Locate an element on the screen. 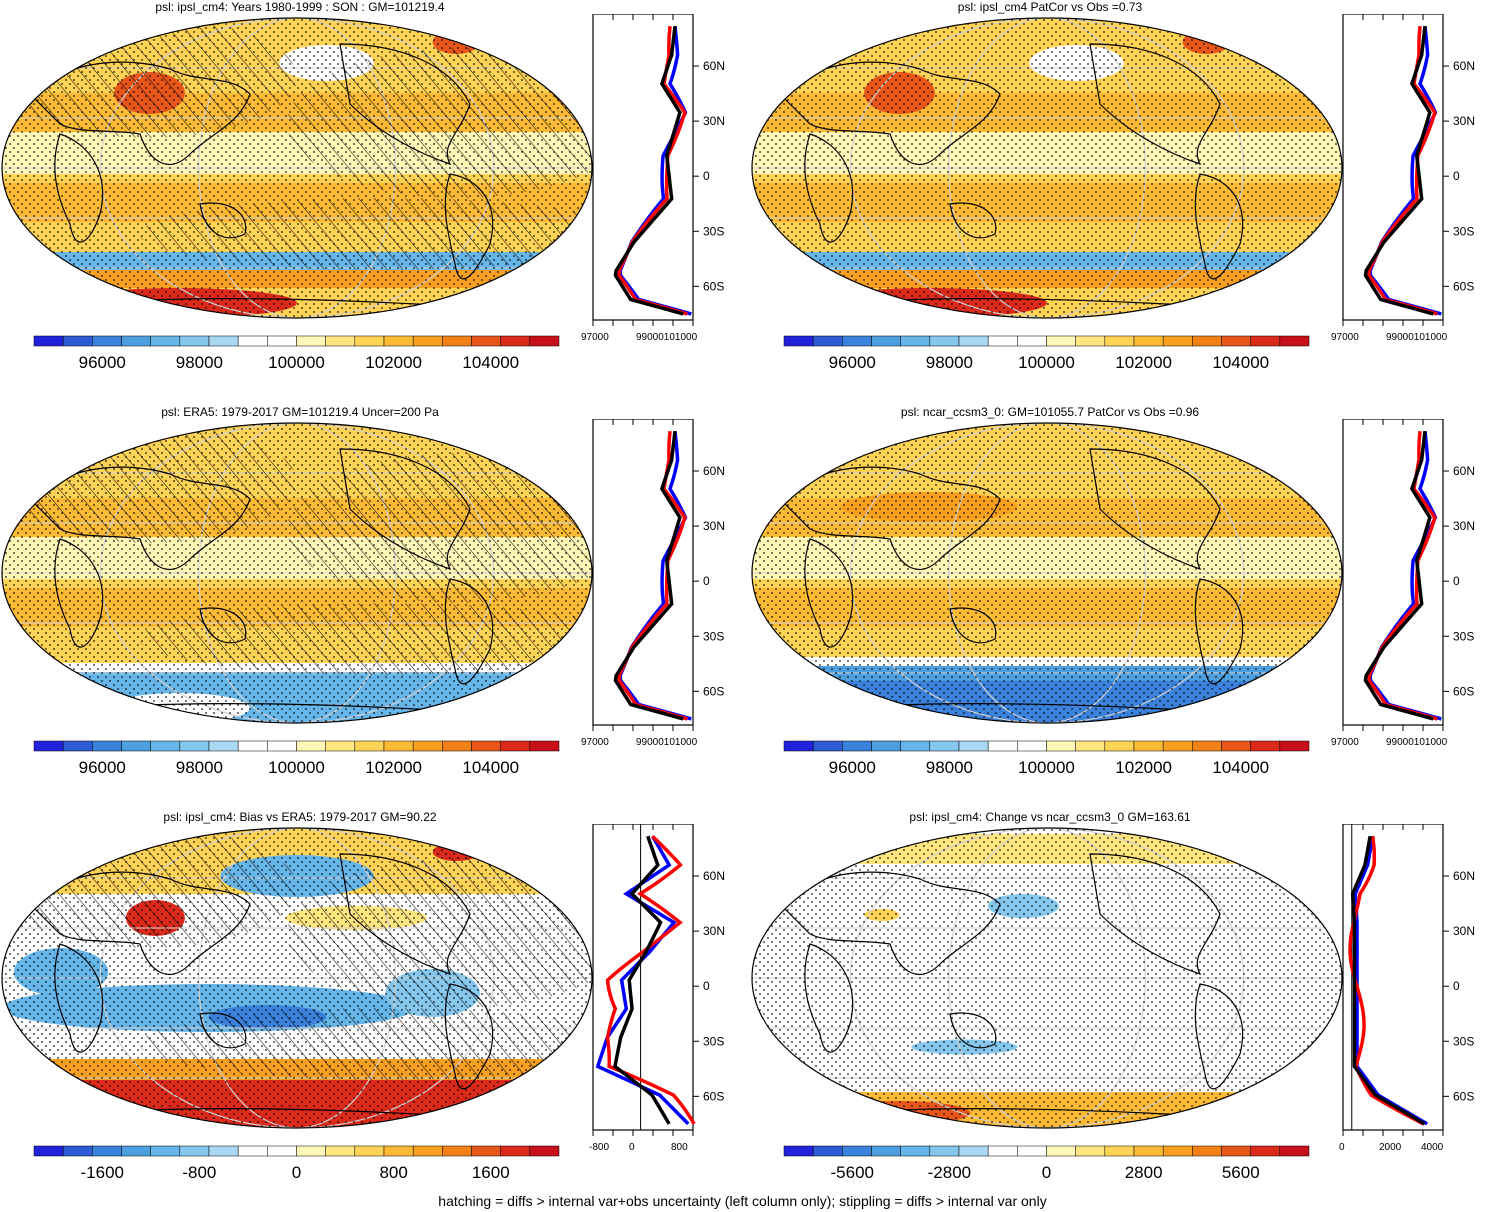  coastlines is located at coordinates (1015, 986).